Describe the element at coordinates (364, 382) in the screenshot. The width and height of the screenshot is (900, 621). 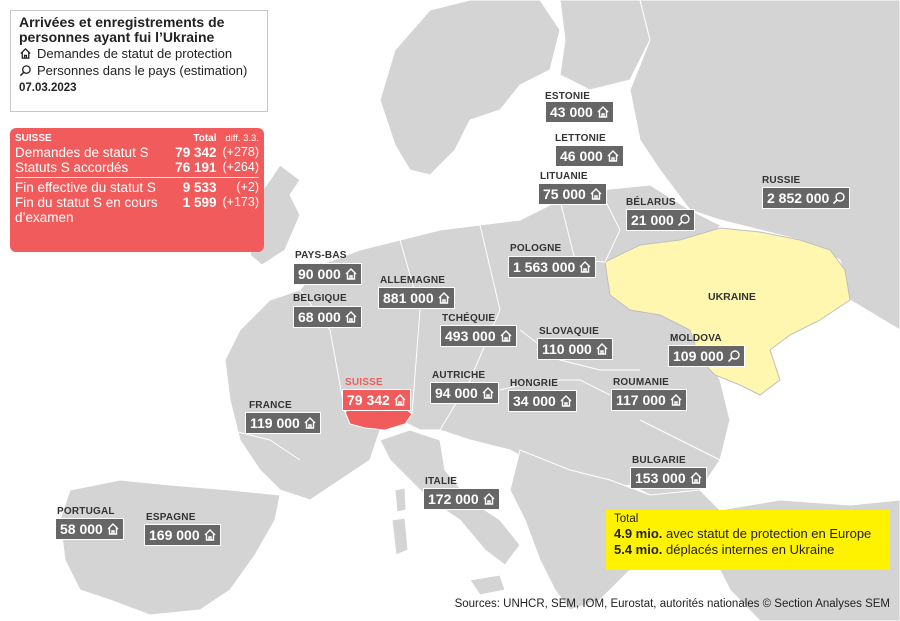
I see `country-label-suisse: SUISSE` at that location.